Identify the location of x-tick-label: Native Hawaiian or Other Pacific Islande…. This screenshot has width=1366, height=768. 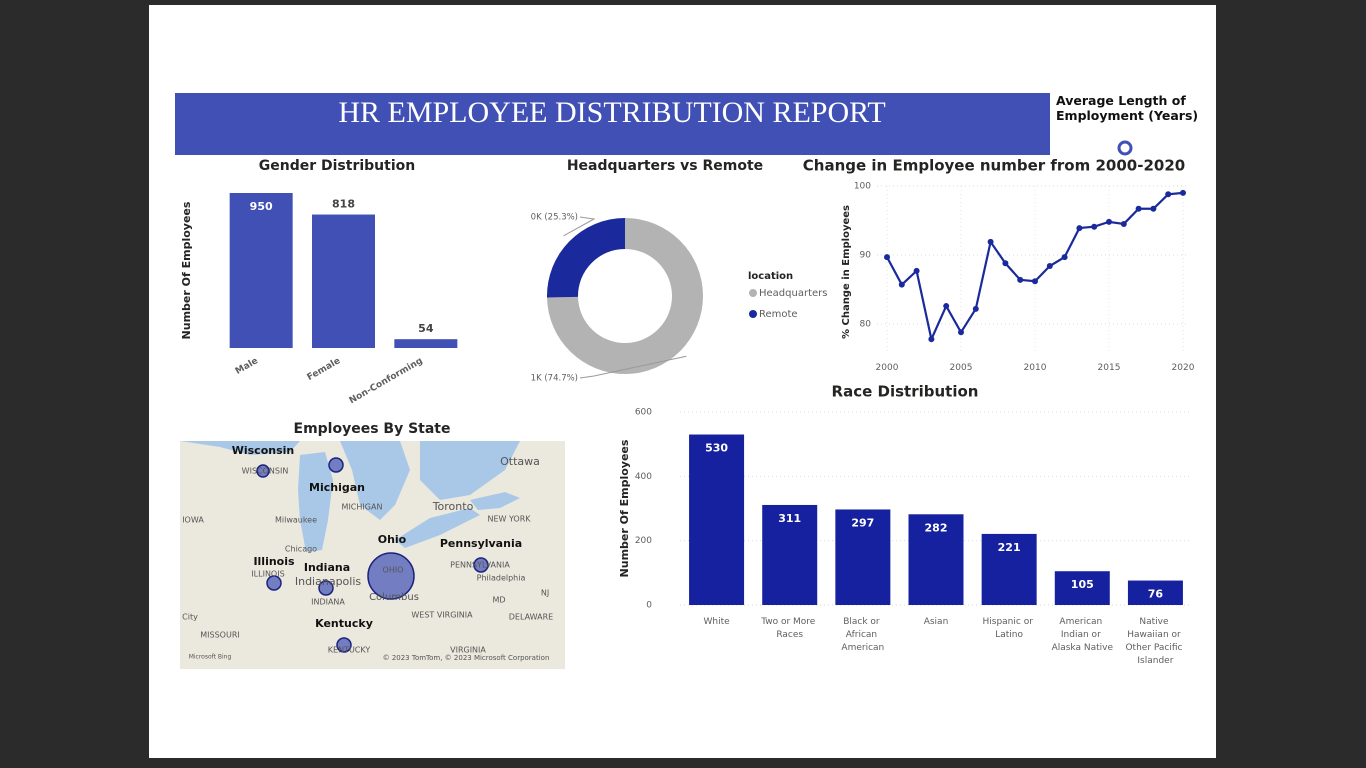
(1155, 641).